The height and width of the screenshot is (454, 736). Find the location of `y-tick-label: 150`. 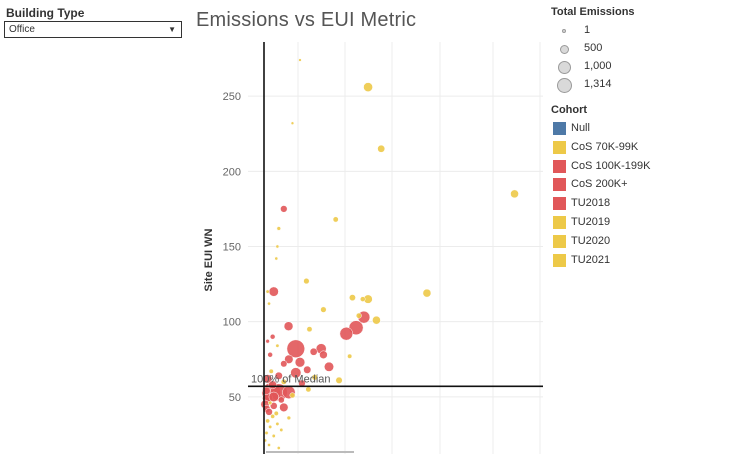

y-tick-label: 150 is located at coordinates (232, 247).